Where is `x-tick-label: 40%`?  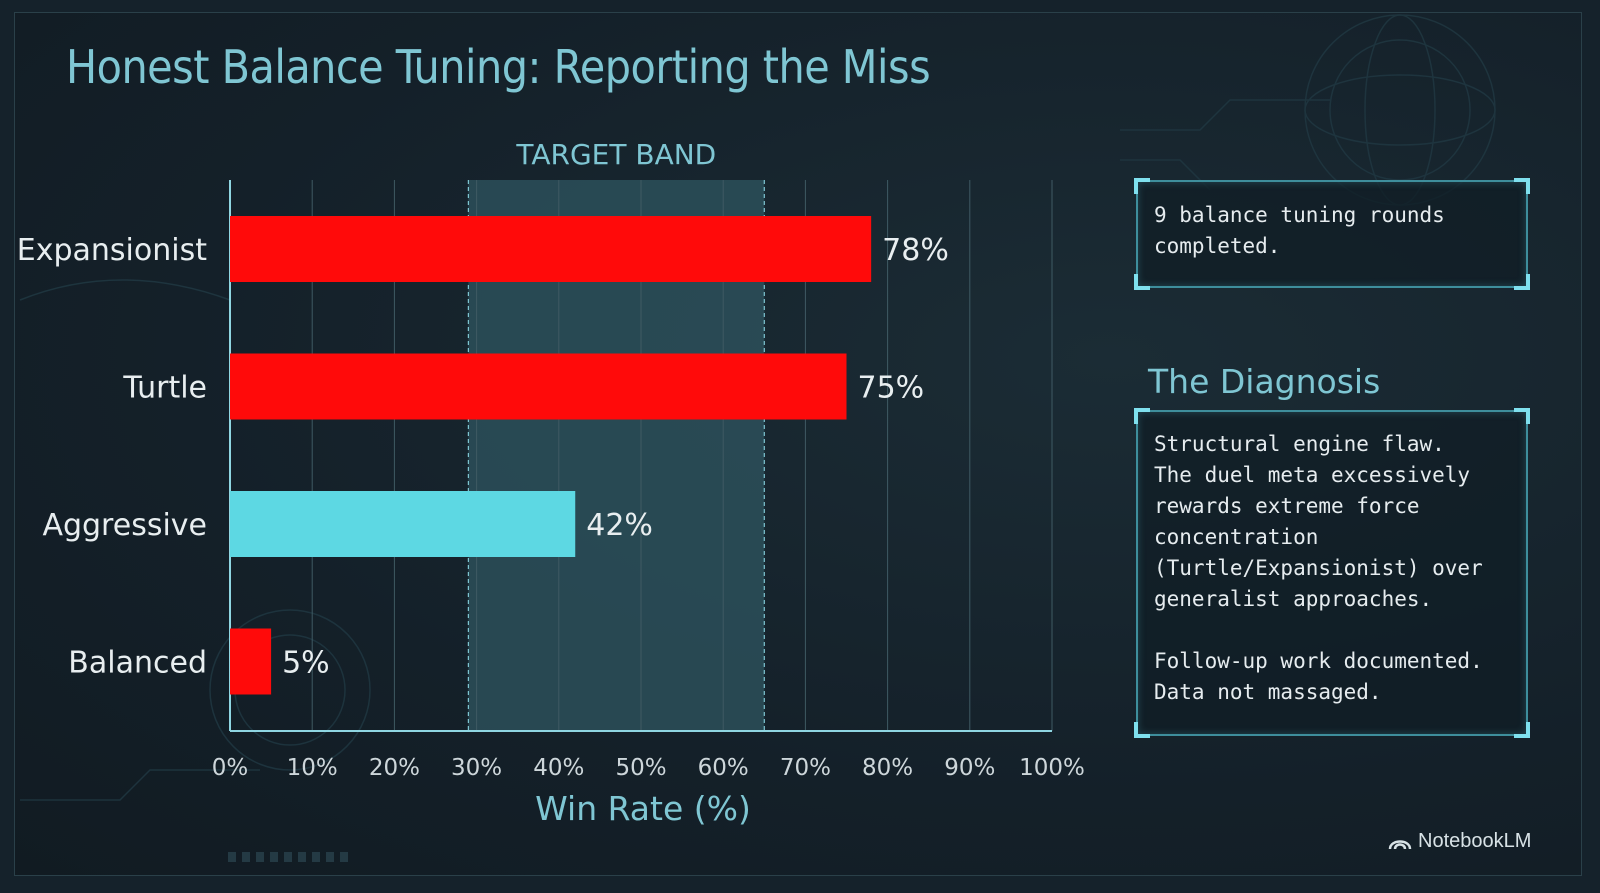 x-tick-label: 40% is located at coordinates (558, 768).